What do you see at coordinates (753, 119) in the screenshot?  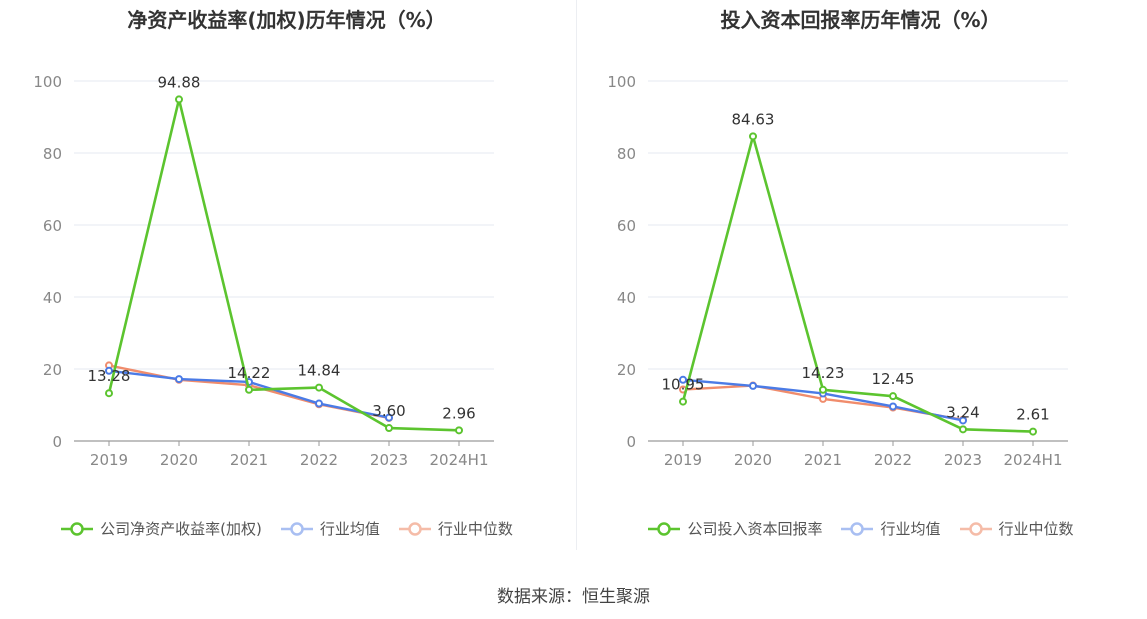 I see `data-label: 84.63` at bounding box center [753, 119].